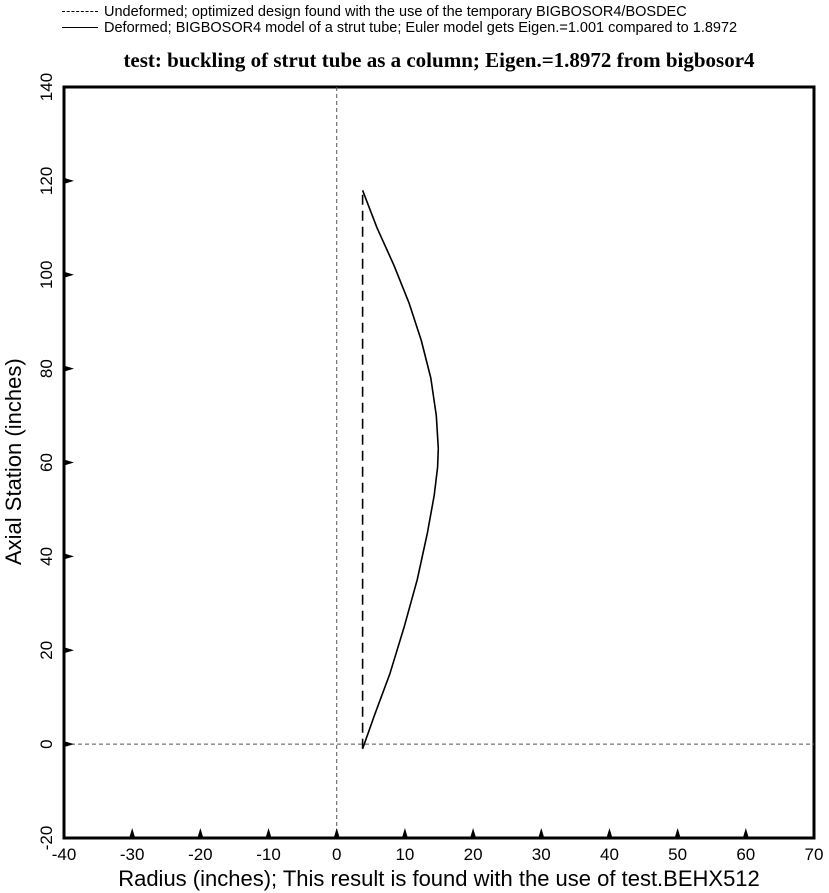 The width and height of the screenshot is (829, 893). I want to click on series-line-deformed, so click(400, 470).